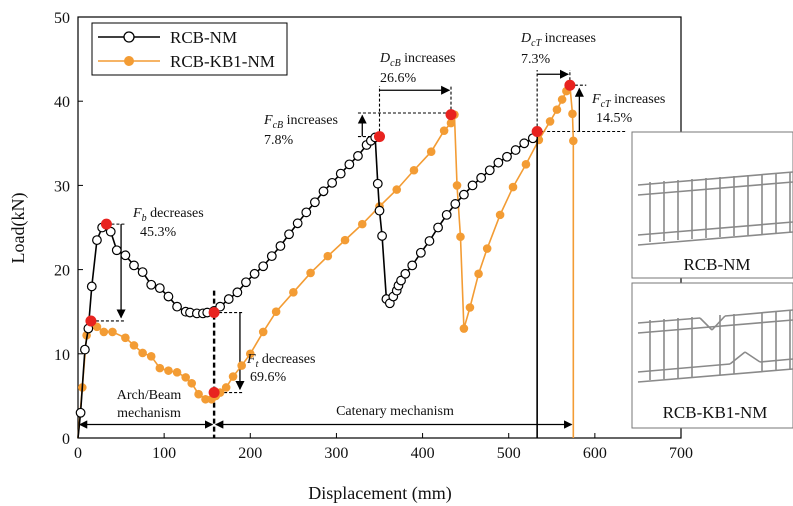 Image resolution: width=793 pixels, height=506 pixels. Describe the element at coordinates (62, 271) in the screenshot. I see `y-tick-label: 20` at that location.